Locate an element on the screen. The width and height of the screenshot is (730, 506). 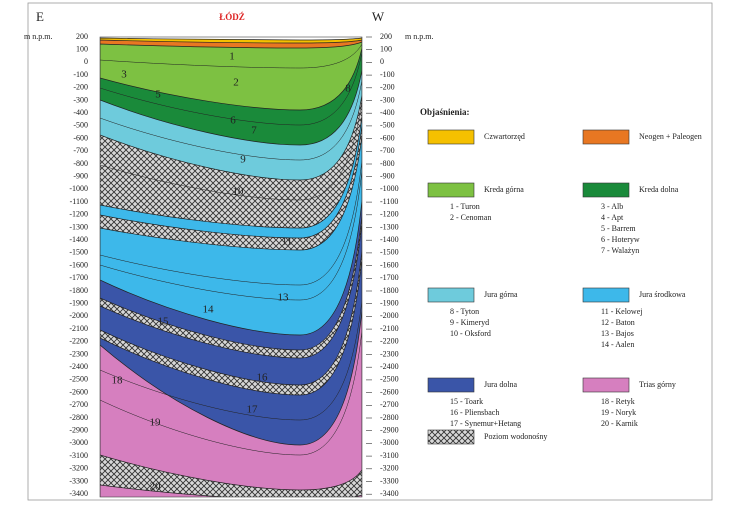
left-tick-label: -1900 is located at coordinates (78, 303).